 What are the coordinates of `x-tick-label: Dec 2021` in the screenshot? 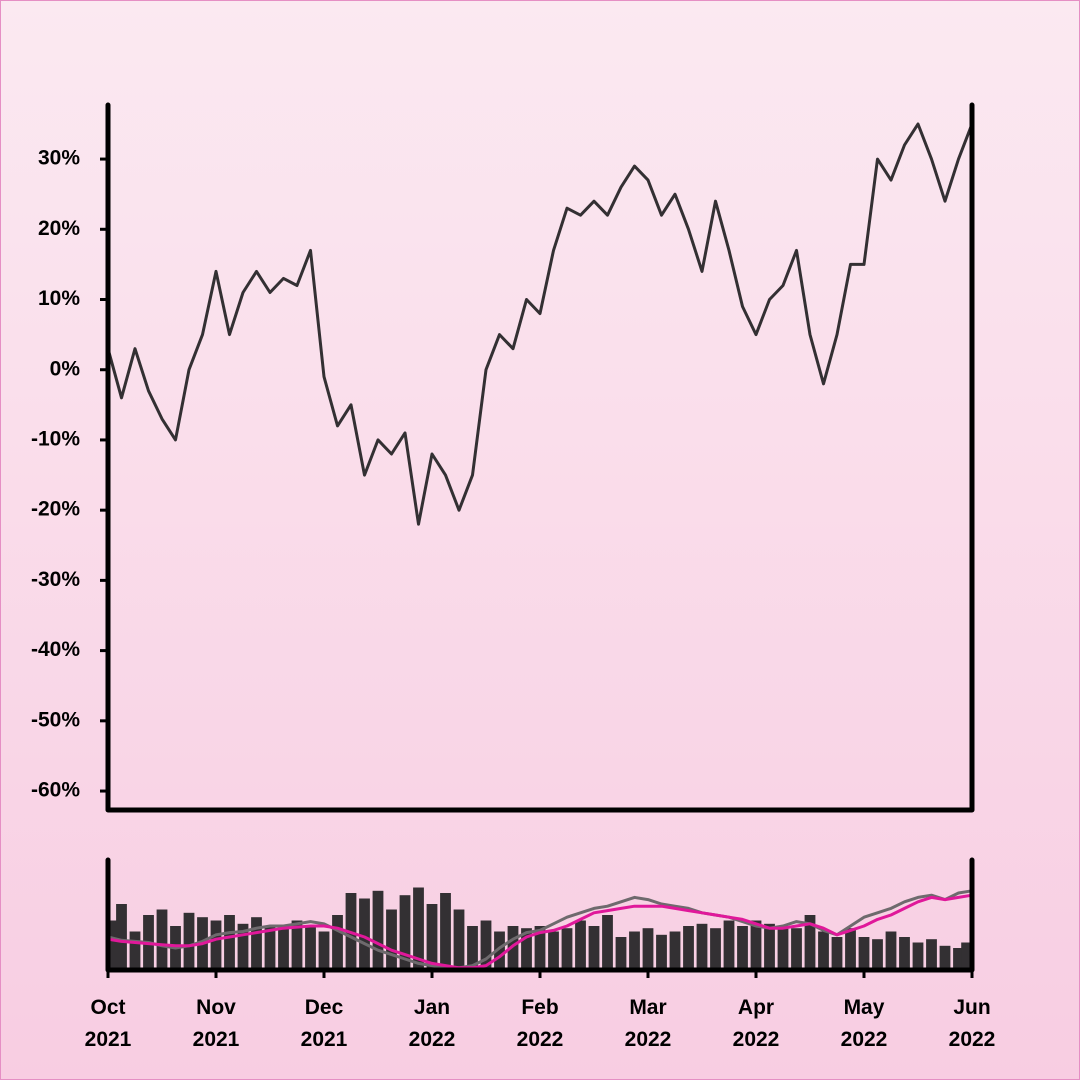 It's located at (324, 1023).